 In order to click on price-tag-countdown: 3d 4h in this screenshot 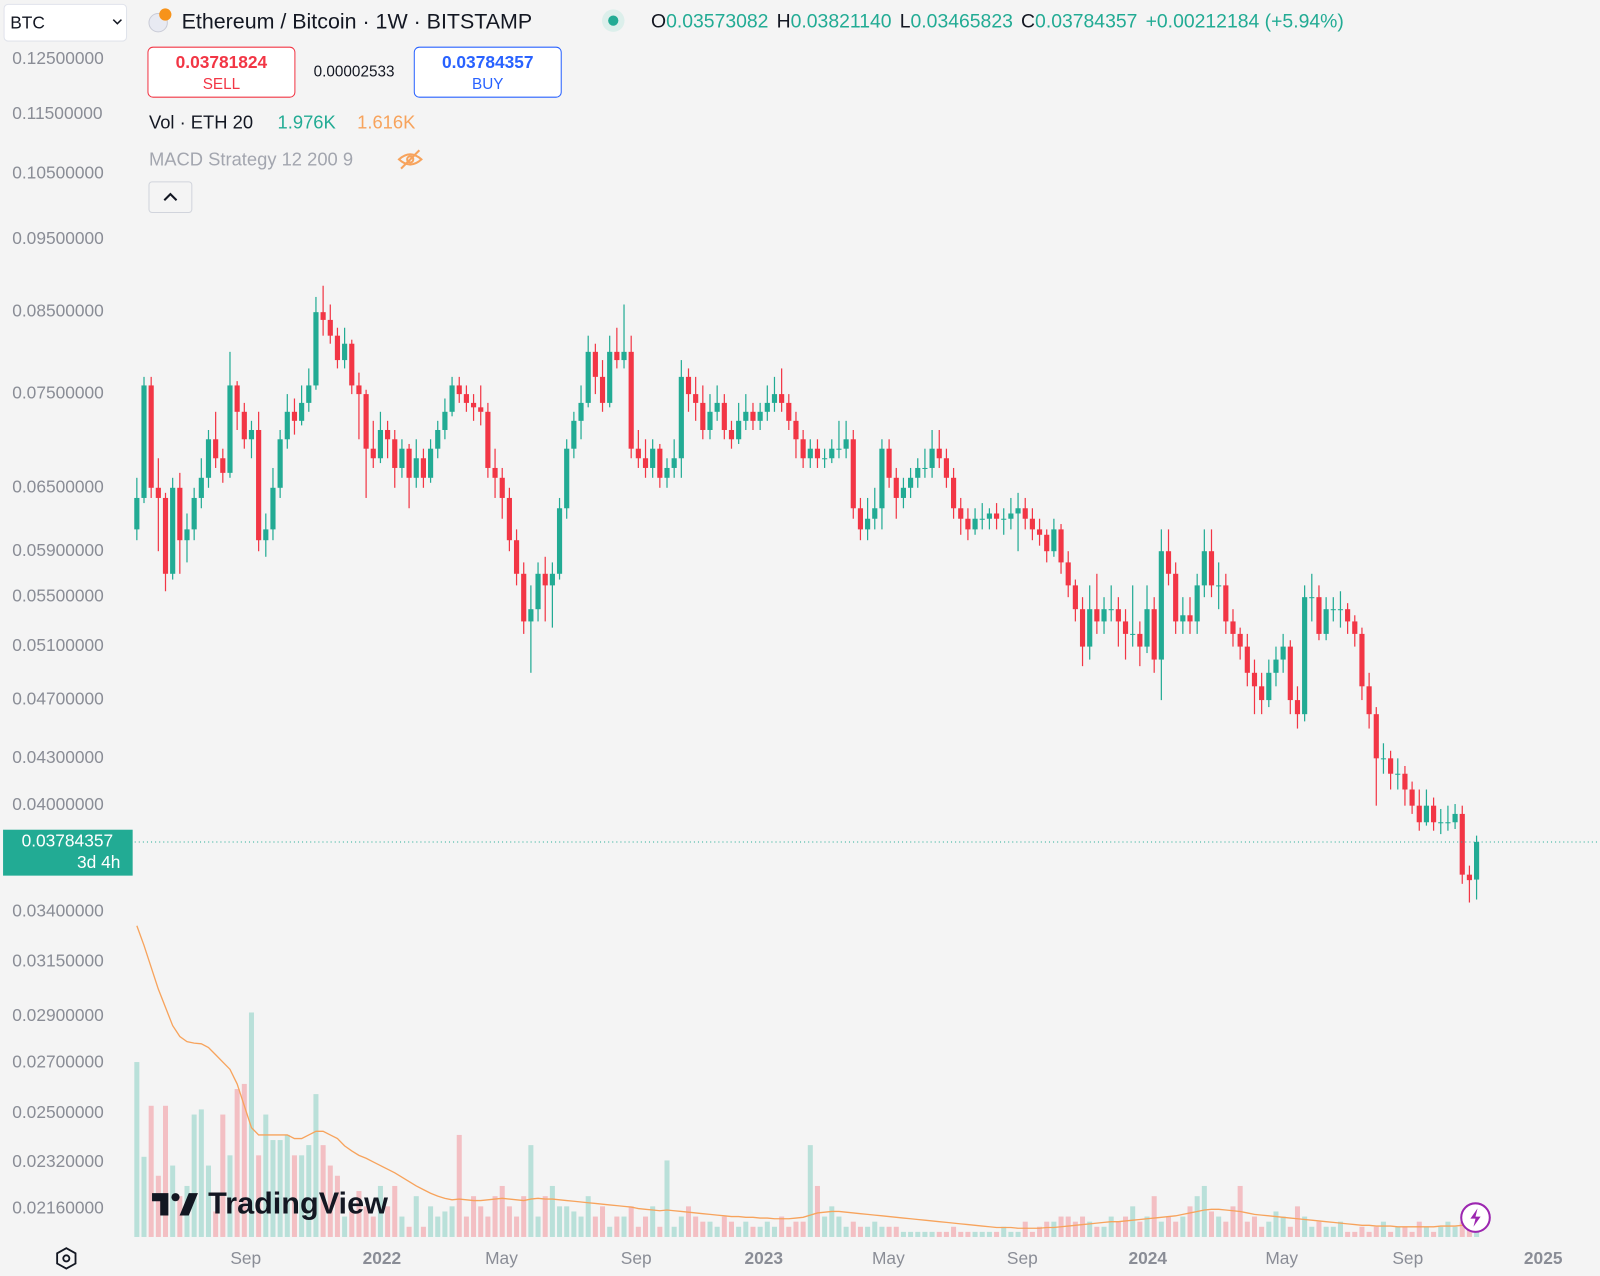, I will do `click(98, 862)`.